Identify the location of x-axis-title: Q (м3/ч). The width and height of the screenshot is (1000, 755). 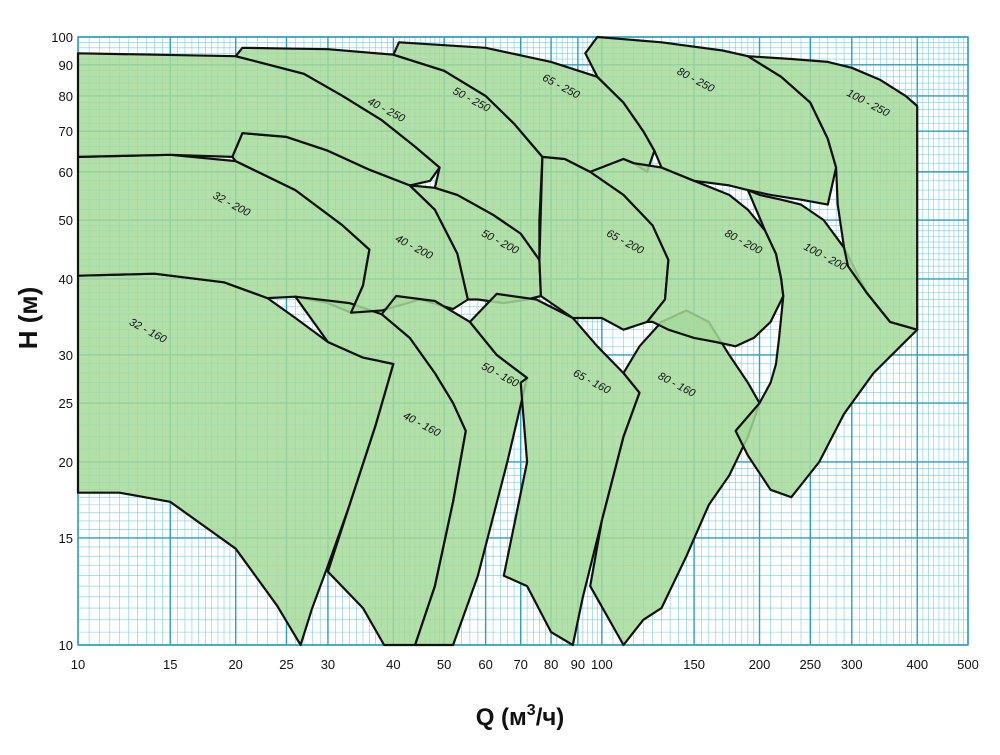
(520, 716).